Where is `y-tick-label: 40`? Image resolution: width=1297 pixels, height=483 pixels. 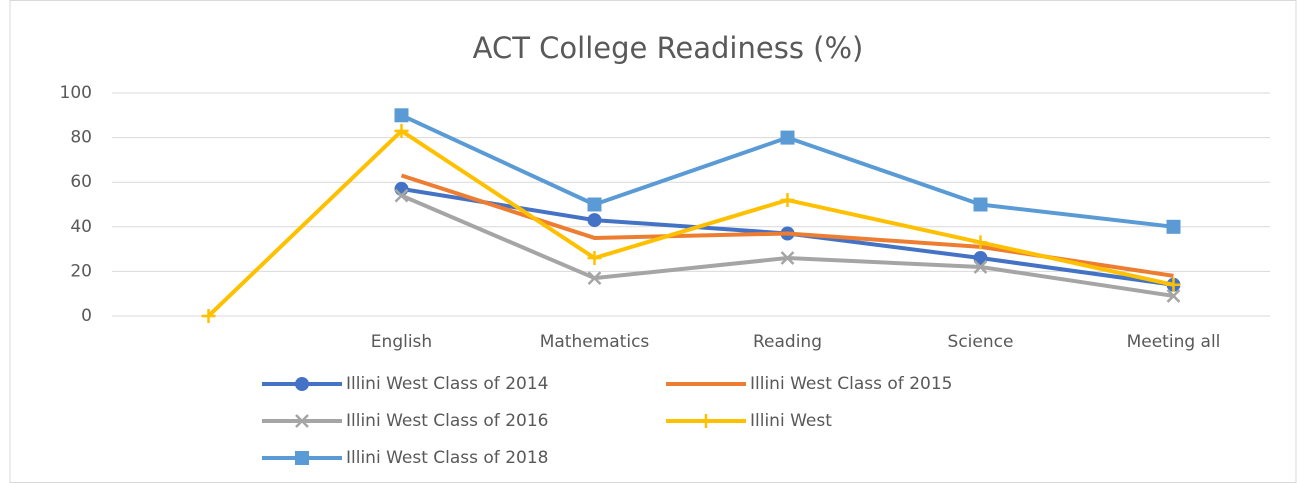
y-tick-label: 40 is located at coordinates (81, 227).